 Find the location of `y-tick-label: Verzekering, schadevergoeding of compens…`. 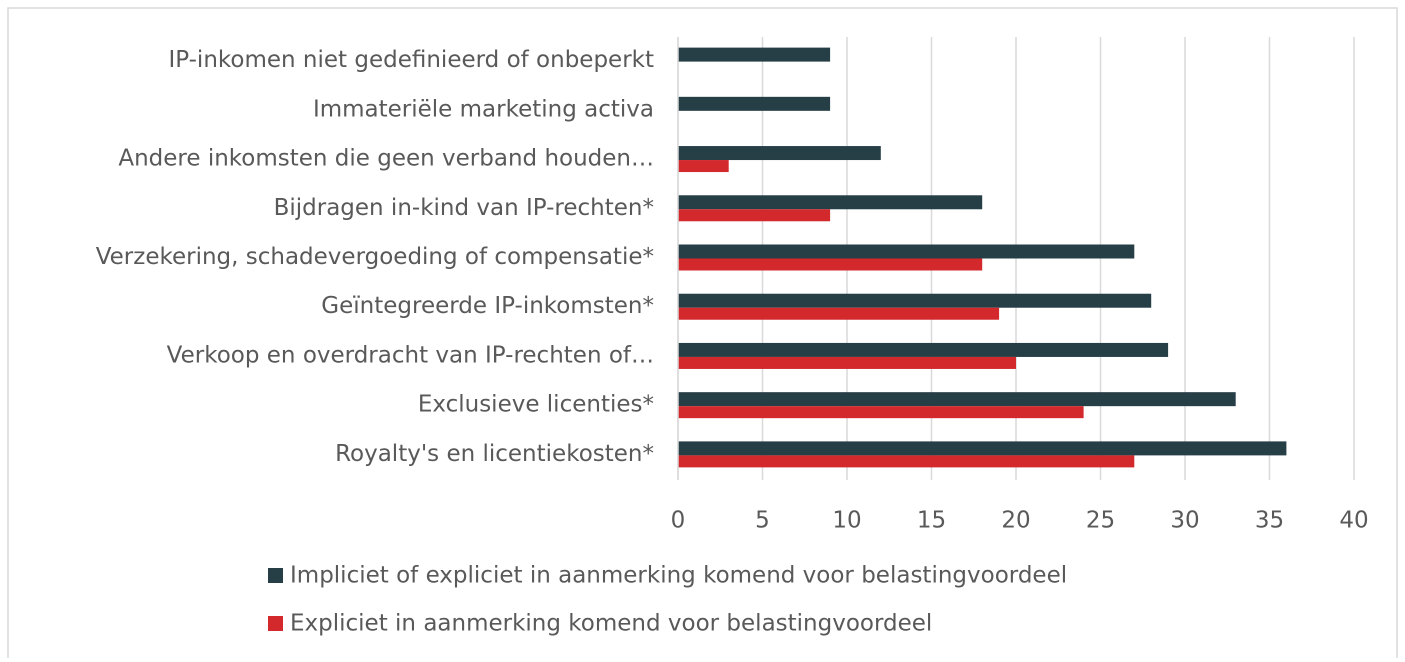

y-tick-label: Verzekering, schadevergoeding of compens… is located at coordinates (375, 257).